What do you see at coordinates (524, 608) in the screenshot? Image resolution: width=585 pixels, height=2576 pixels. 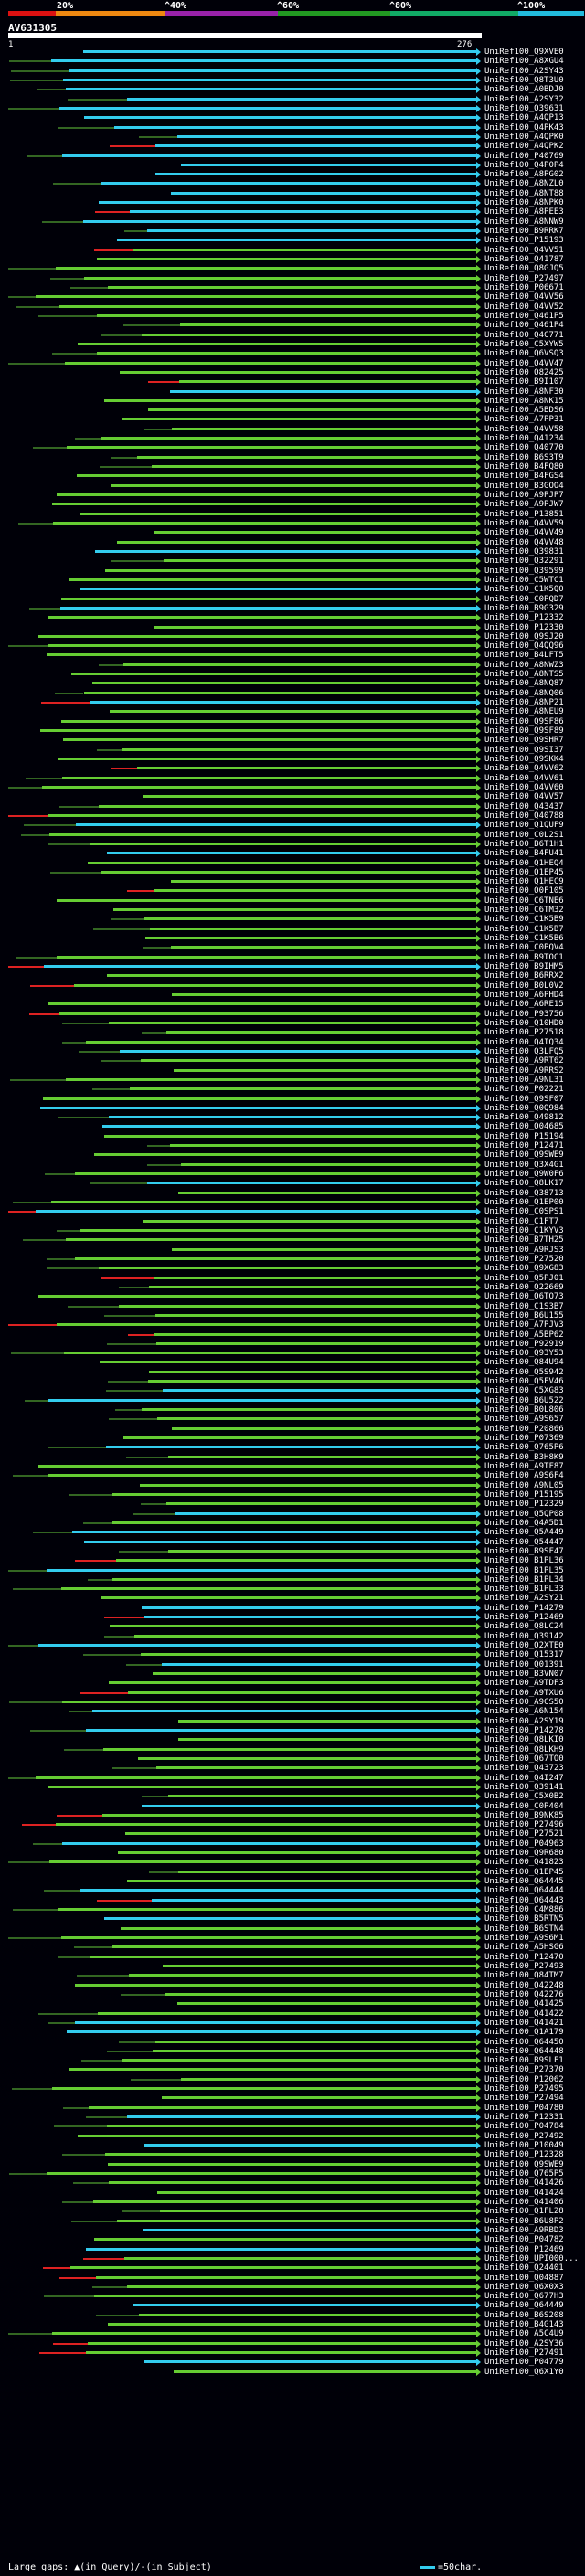 I see `hit-label: UniRef100_B9G329` at bounding box center [524, 608].